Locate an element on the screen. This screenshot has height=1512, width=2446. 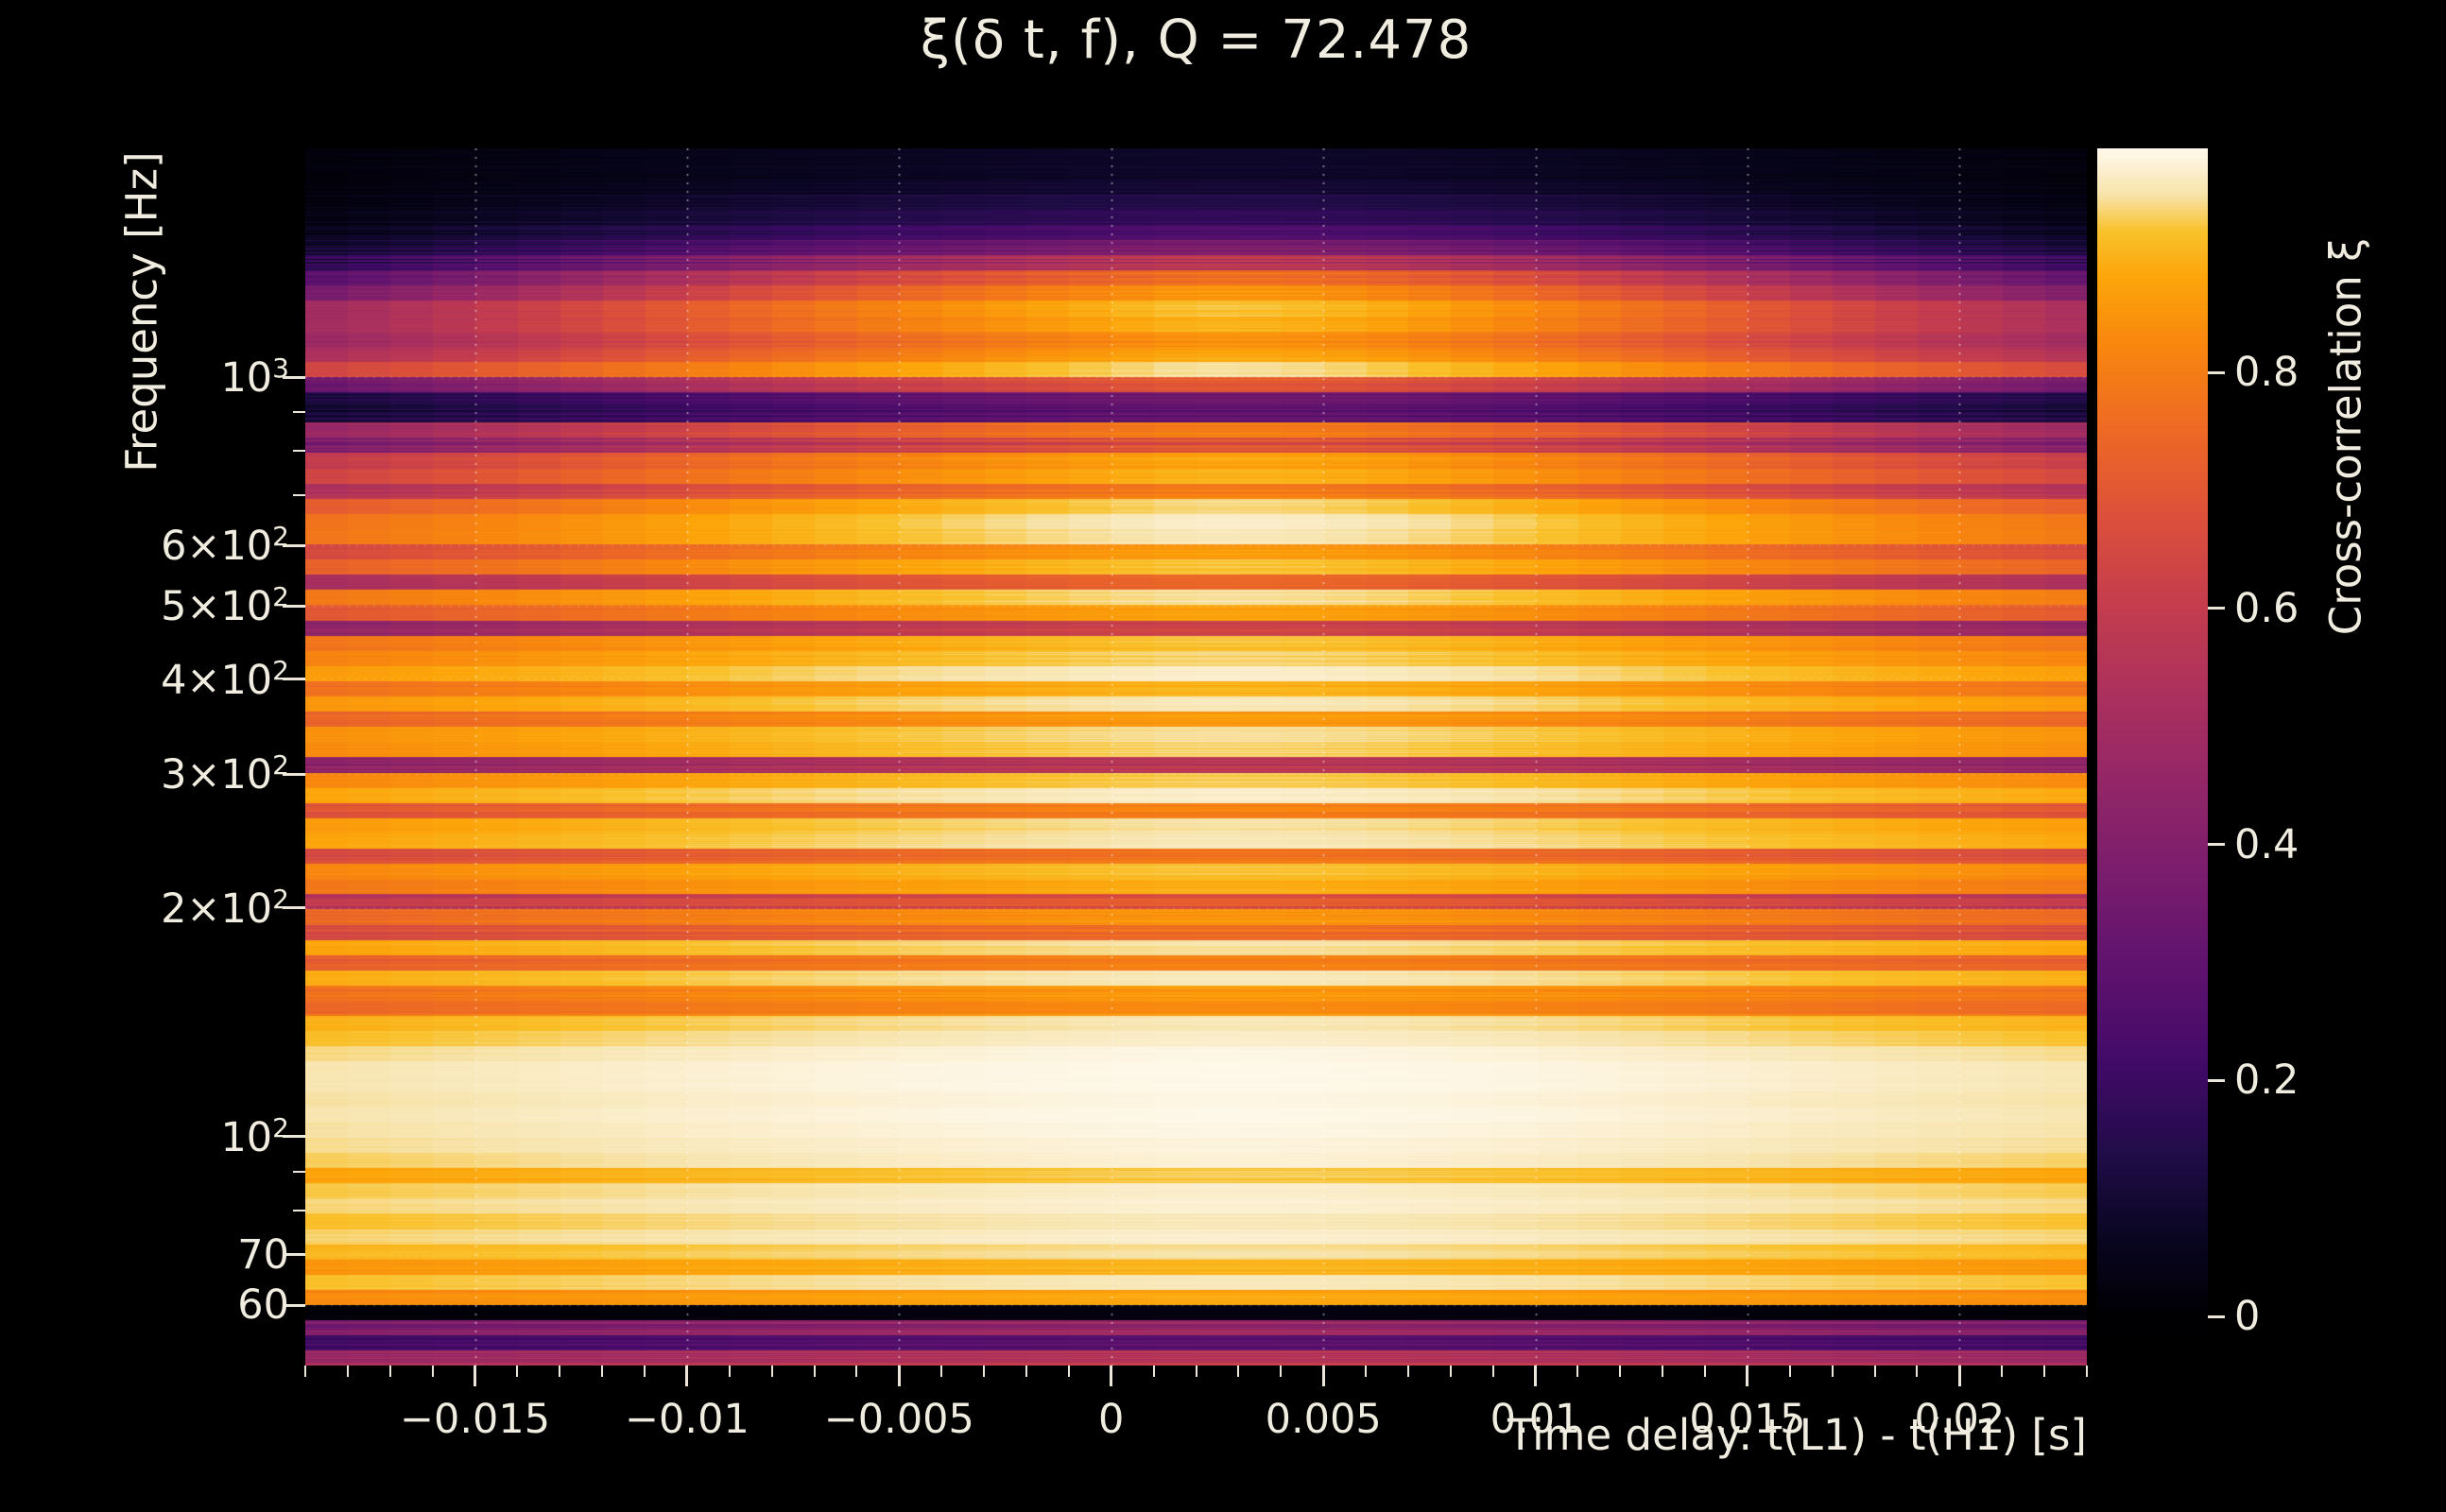
x-tick-label: 0.02 is located at coordinates (1960, 1419).